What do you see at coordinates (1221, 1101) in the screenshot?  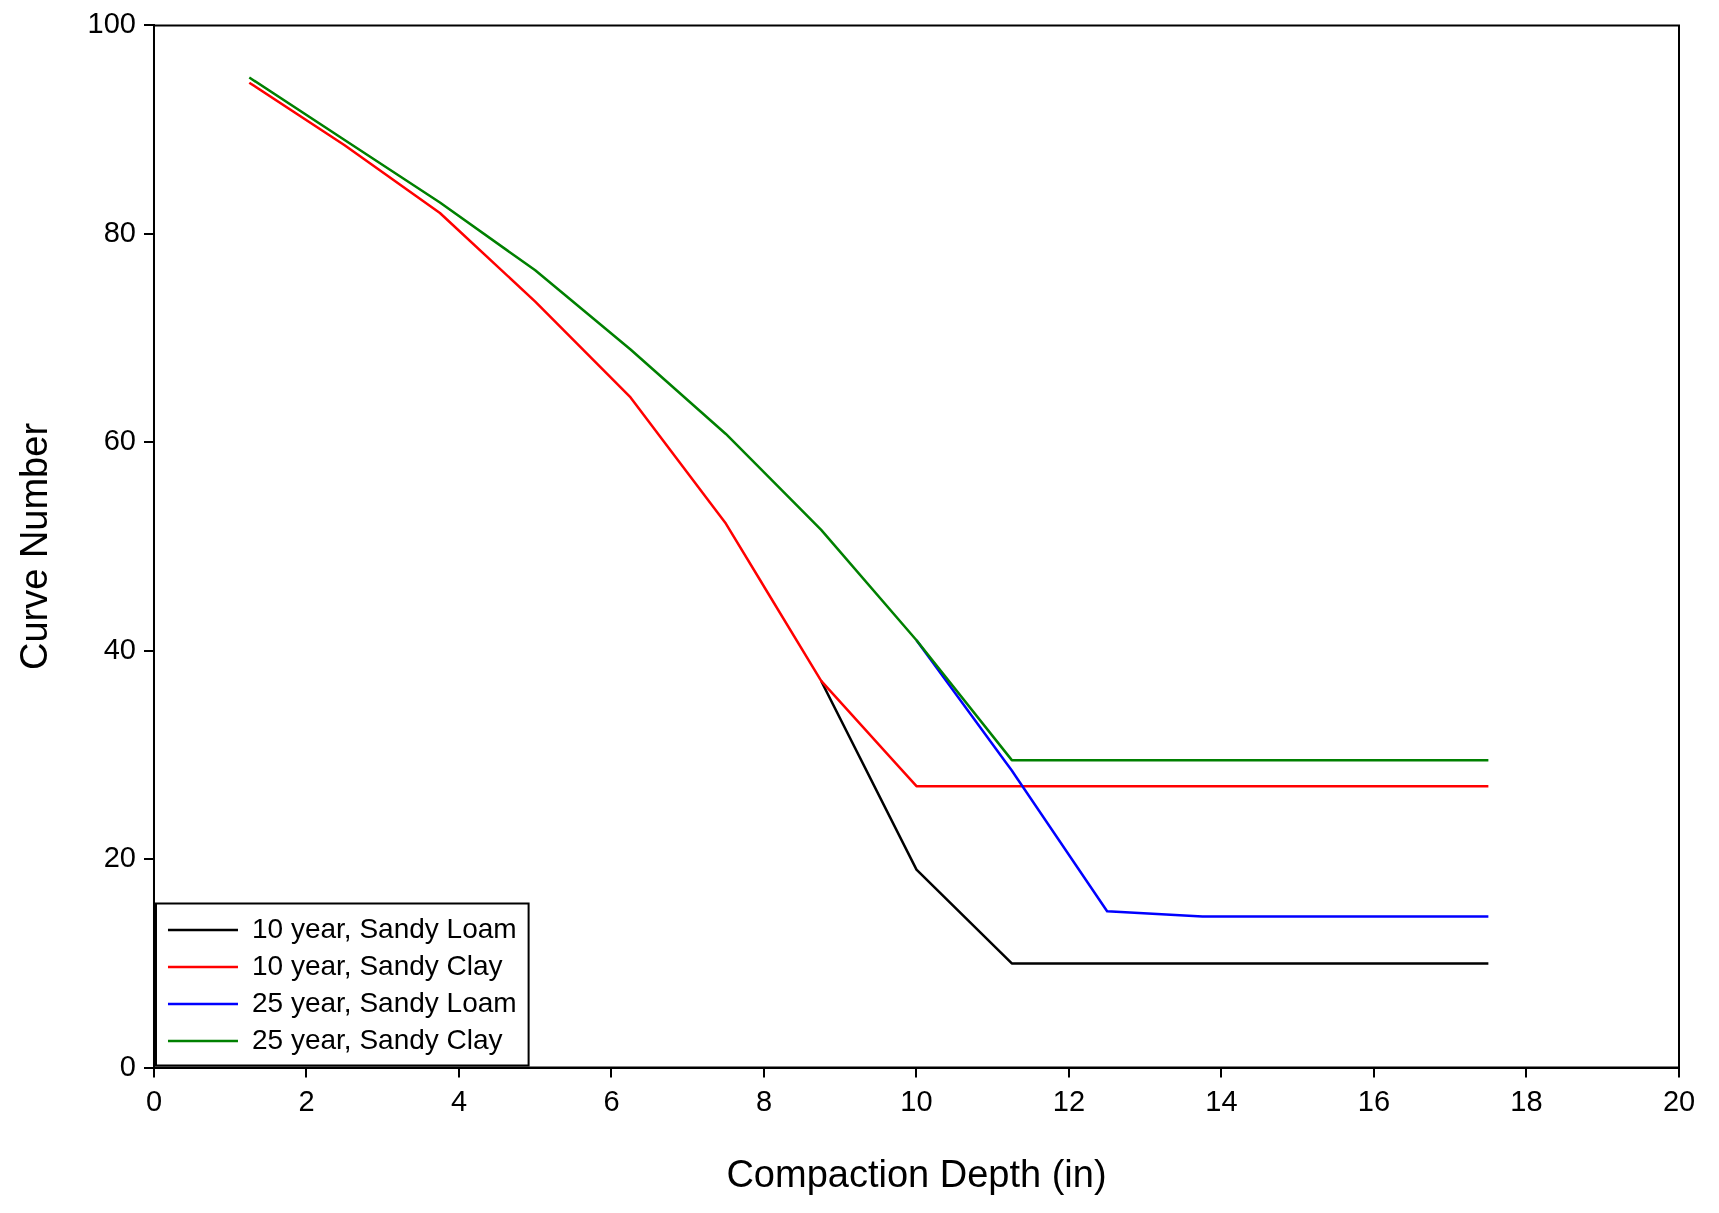 I see `x-tick-label: 14` at bounding box center [1221, 1101].